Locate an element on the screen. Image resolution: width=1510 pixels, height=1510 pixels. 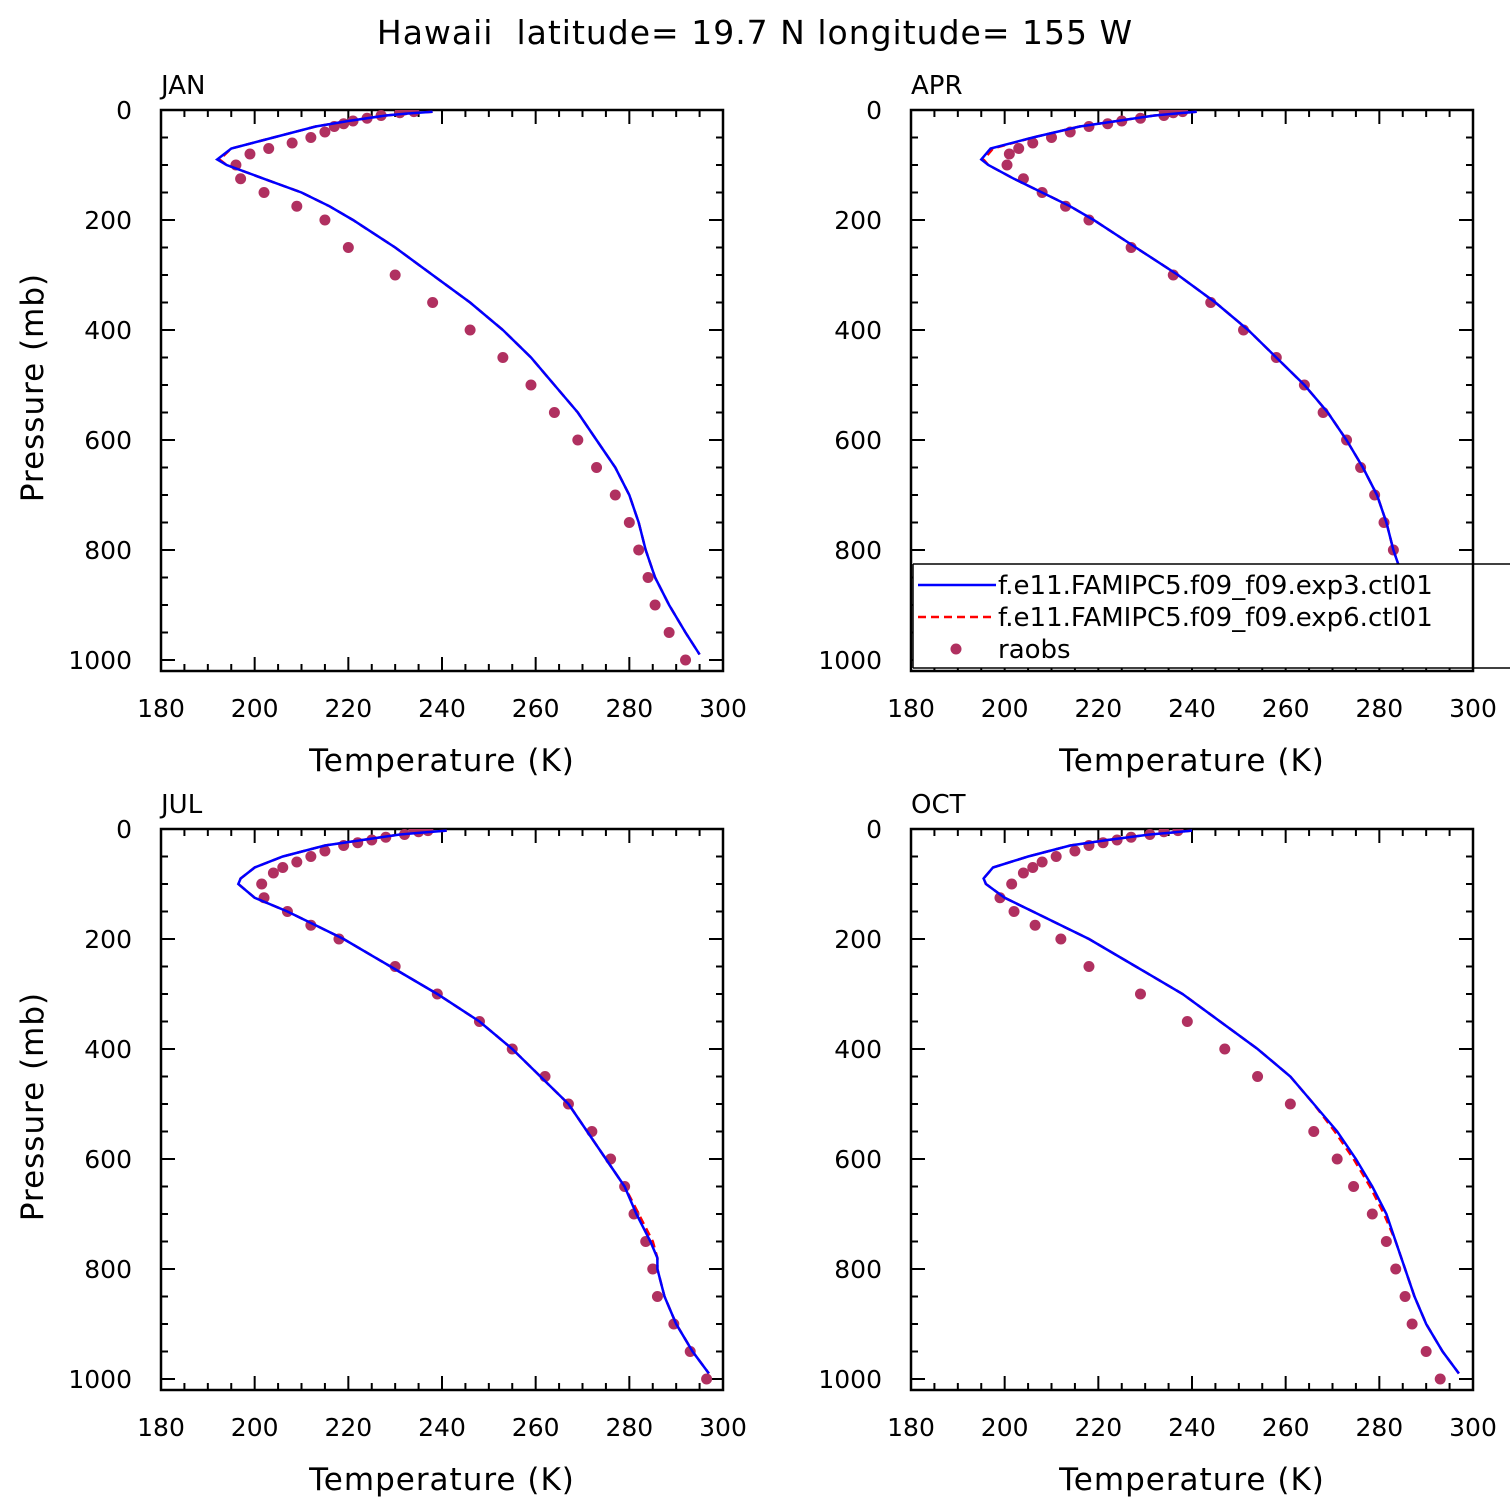
legend-label-obs: raobs is located at coordinates (1034, 650).